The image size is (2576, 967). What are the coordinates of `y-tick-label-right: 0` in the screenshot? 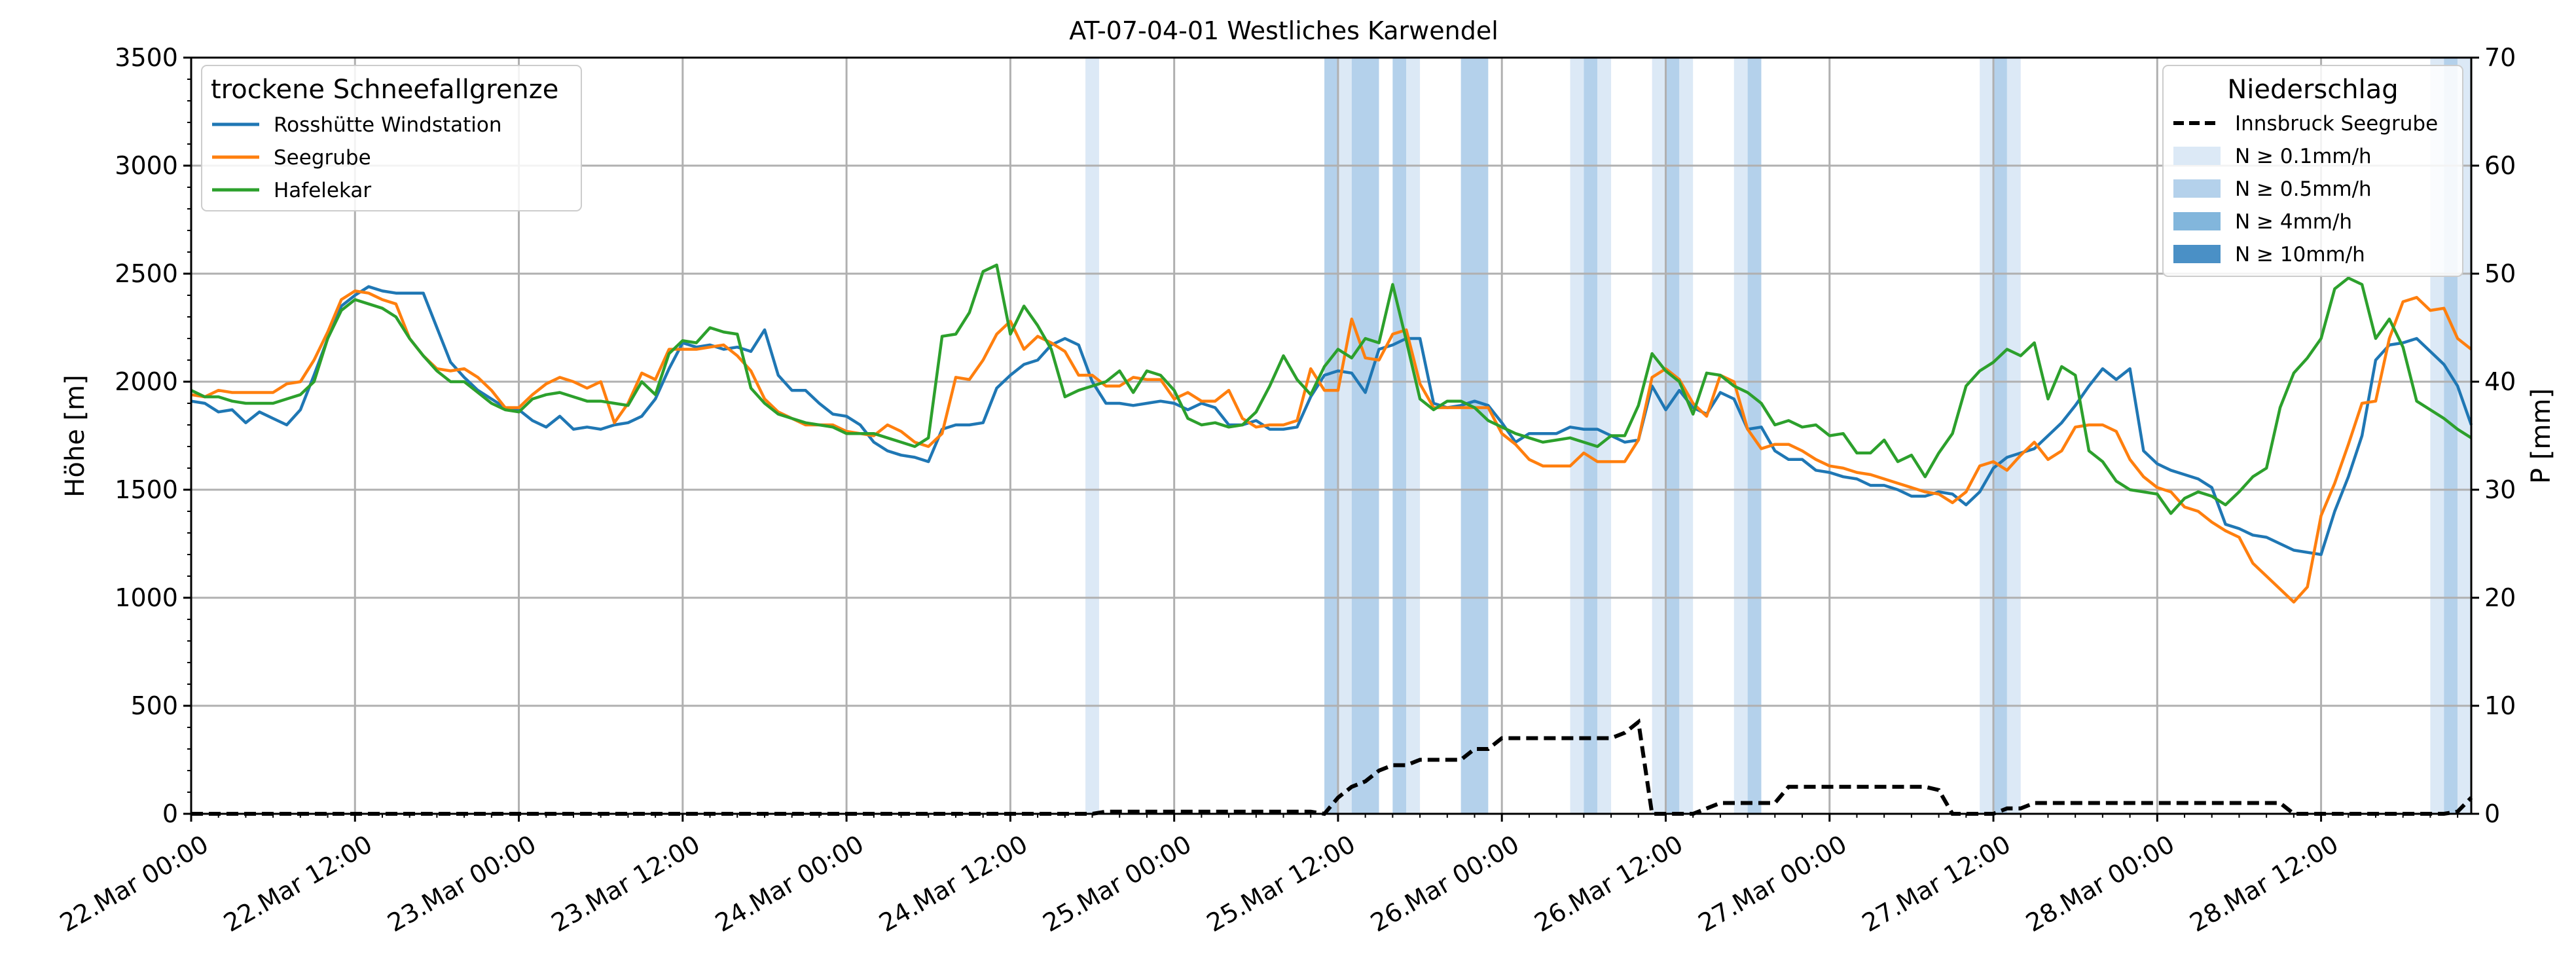 It's located at (2492, 813).